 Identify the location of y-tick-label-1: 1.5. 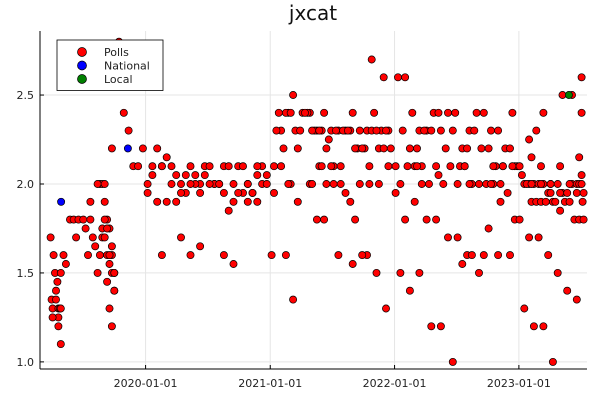
(26, 273).